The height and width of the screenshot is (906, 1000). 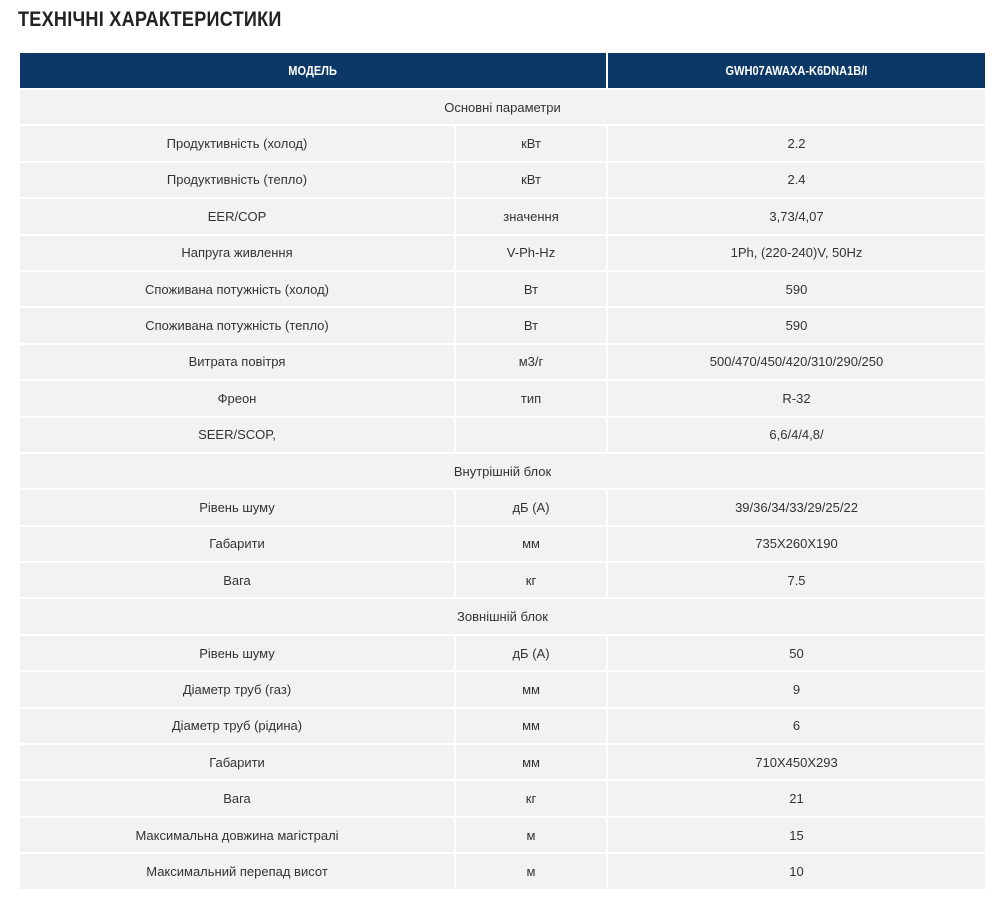 What do you see at coordinates (797, 180) in the screenshot?
I see `value-cell: 2.4` at bounding box center [797, 180].